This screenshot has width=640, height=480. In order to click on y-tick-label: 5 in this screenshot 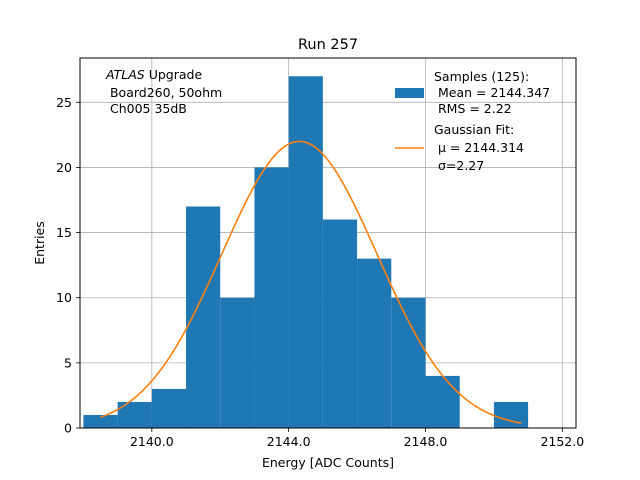, I will do `click(68, 362)`.